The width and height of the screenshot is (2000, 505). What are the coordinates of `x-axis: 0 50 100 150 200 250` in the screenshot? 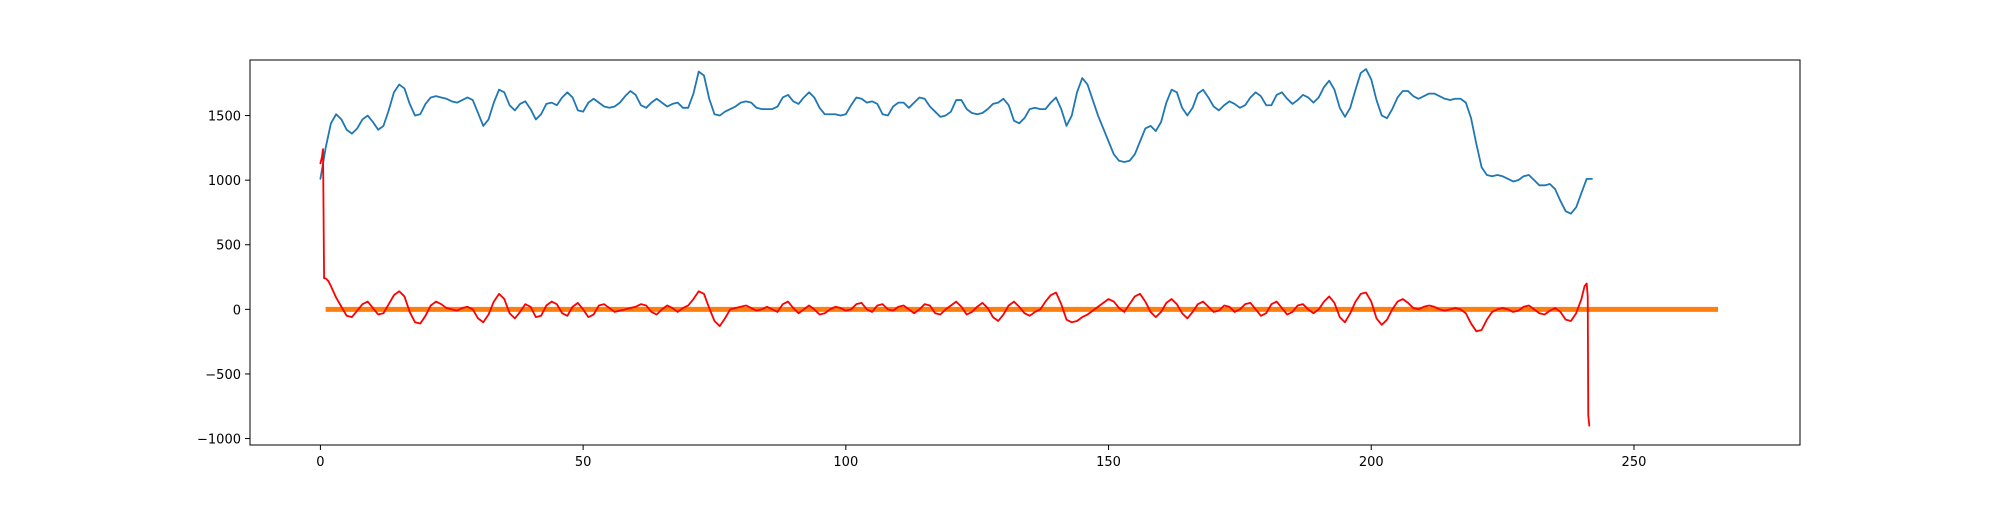 It's located at (981, 457).